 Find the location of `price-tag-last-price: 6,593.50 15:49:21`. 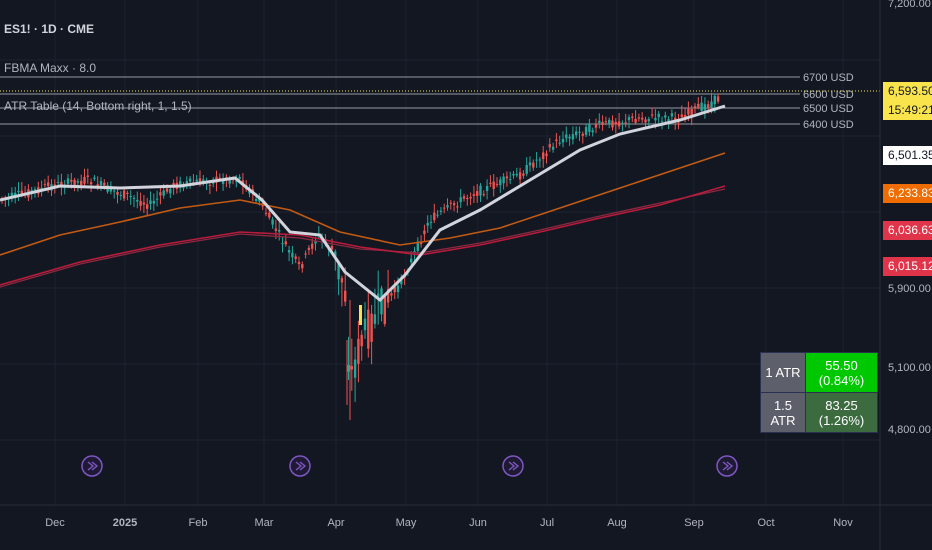

price-tag-last-price: 6,593.50 15:49:21 is located at coordinates (907, 101).